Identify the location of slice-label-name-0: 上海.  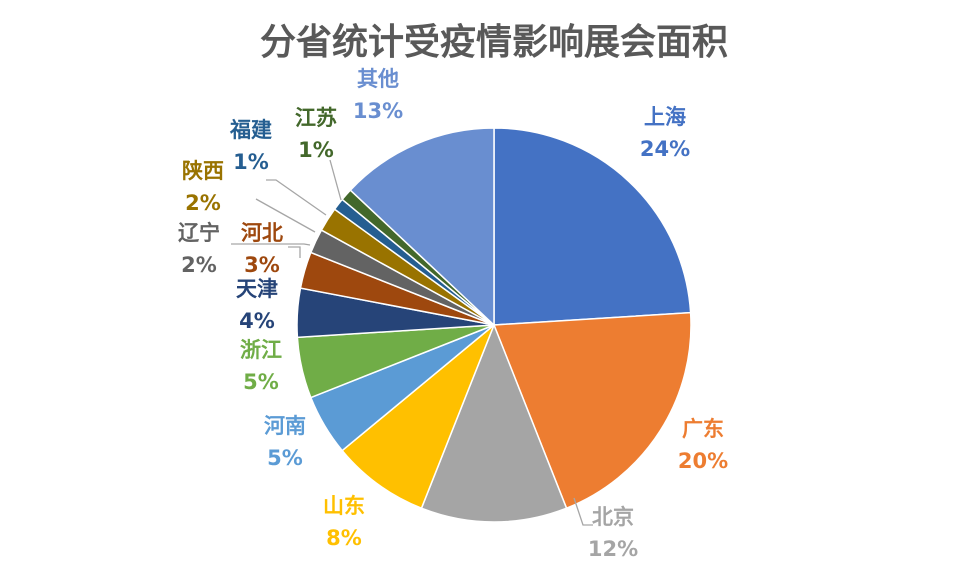
(665, 117).